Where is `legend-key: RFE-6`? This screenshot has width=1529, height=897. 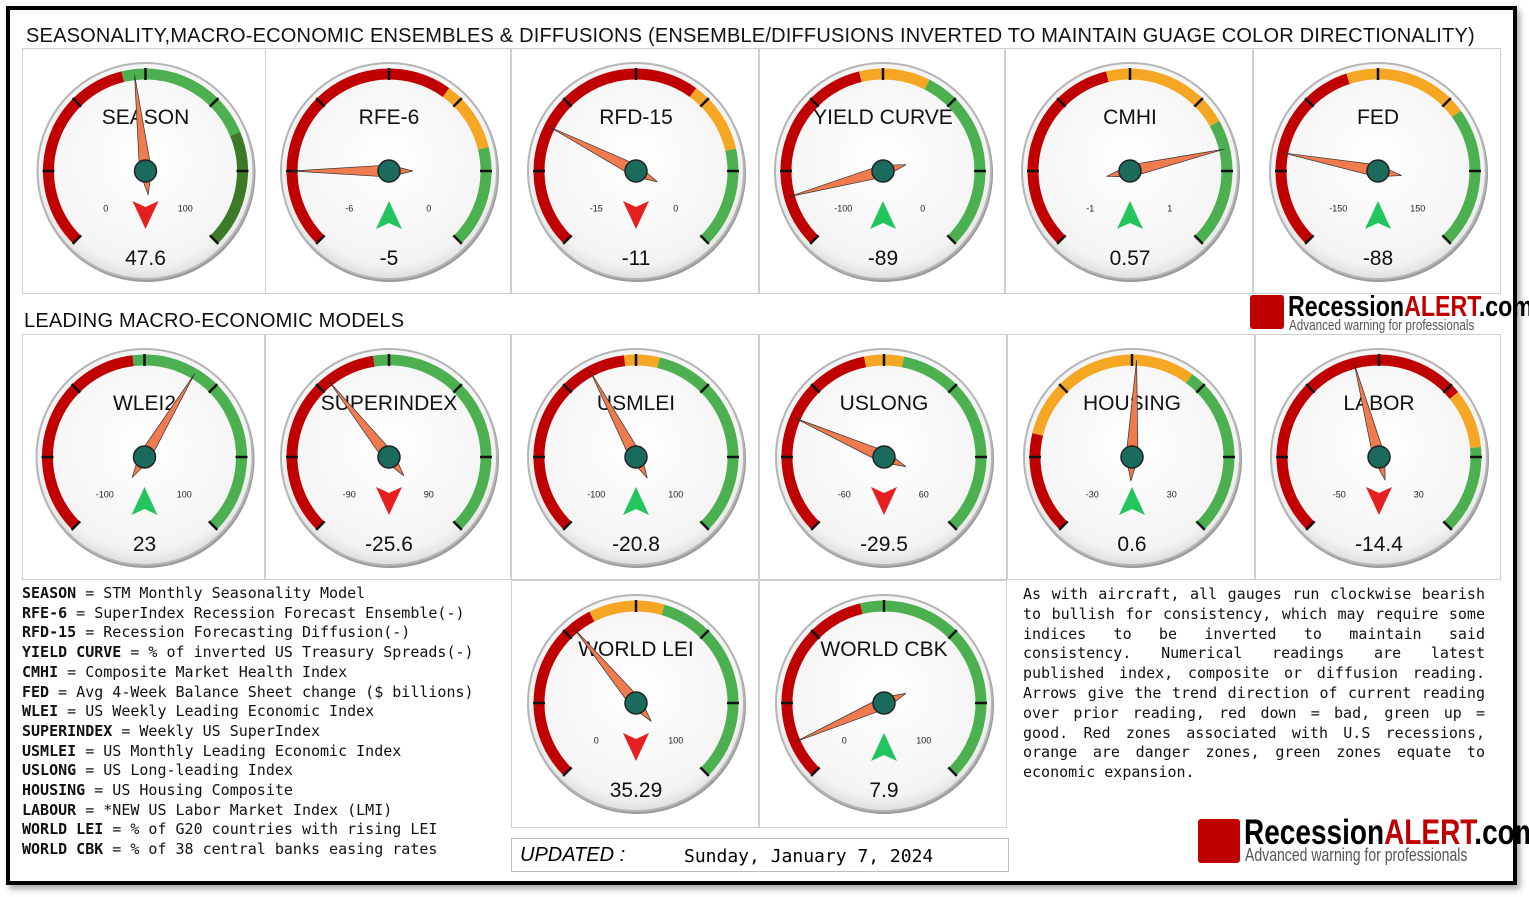 legend-key: RFE-6 is located at coordinates (45, 612).